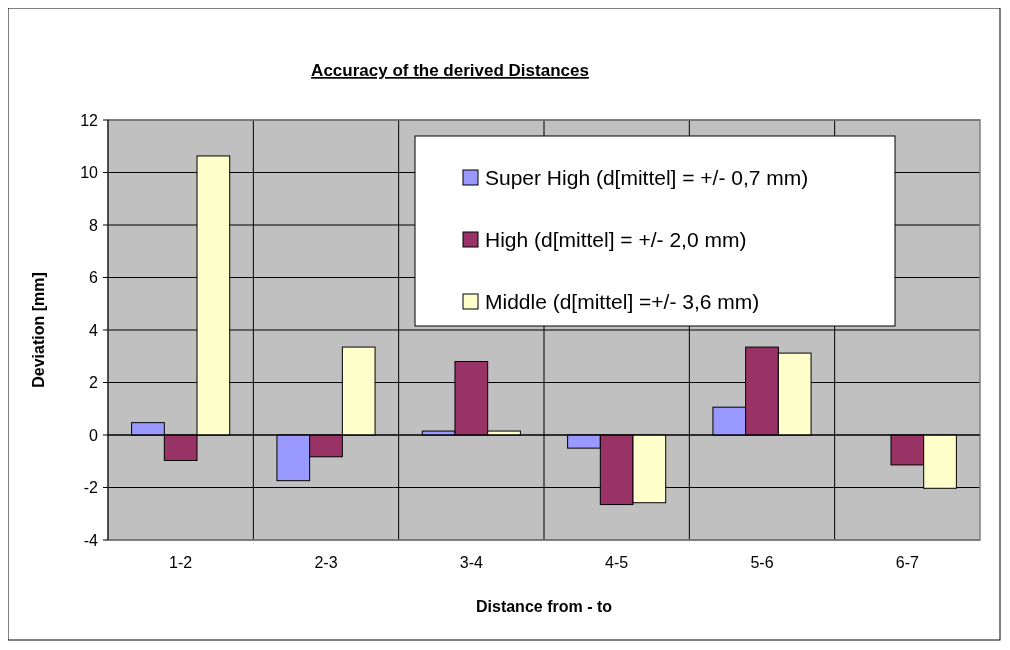 This screenshot has height=650, width=1010. I want to click on y-tick-label: -4, so click(91, 540).